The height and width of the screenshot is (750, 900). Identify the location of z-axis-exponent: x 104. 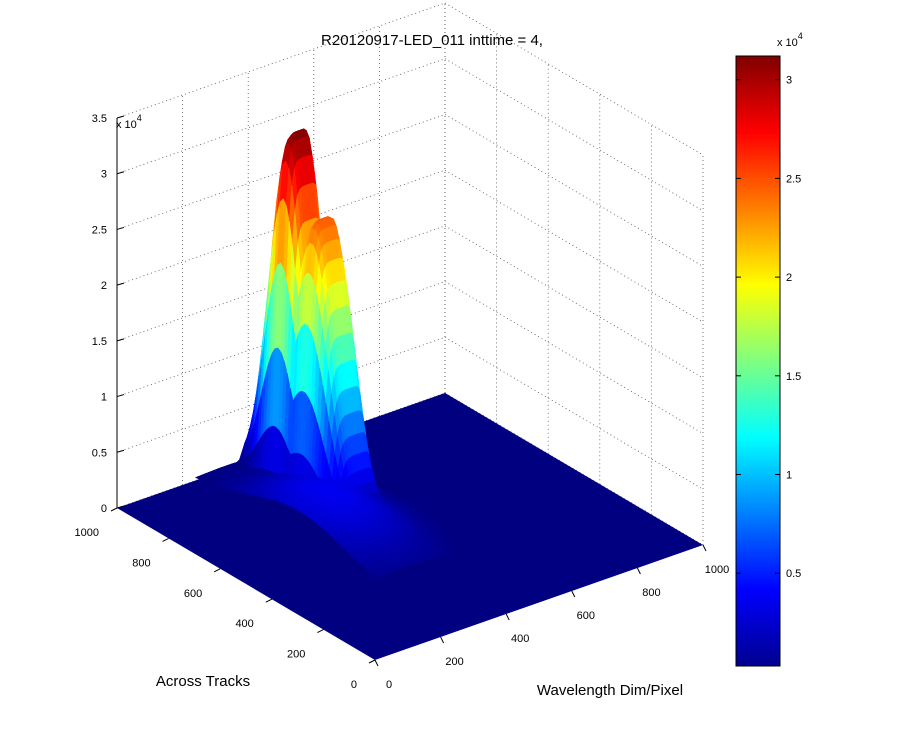
(129, 122).